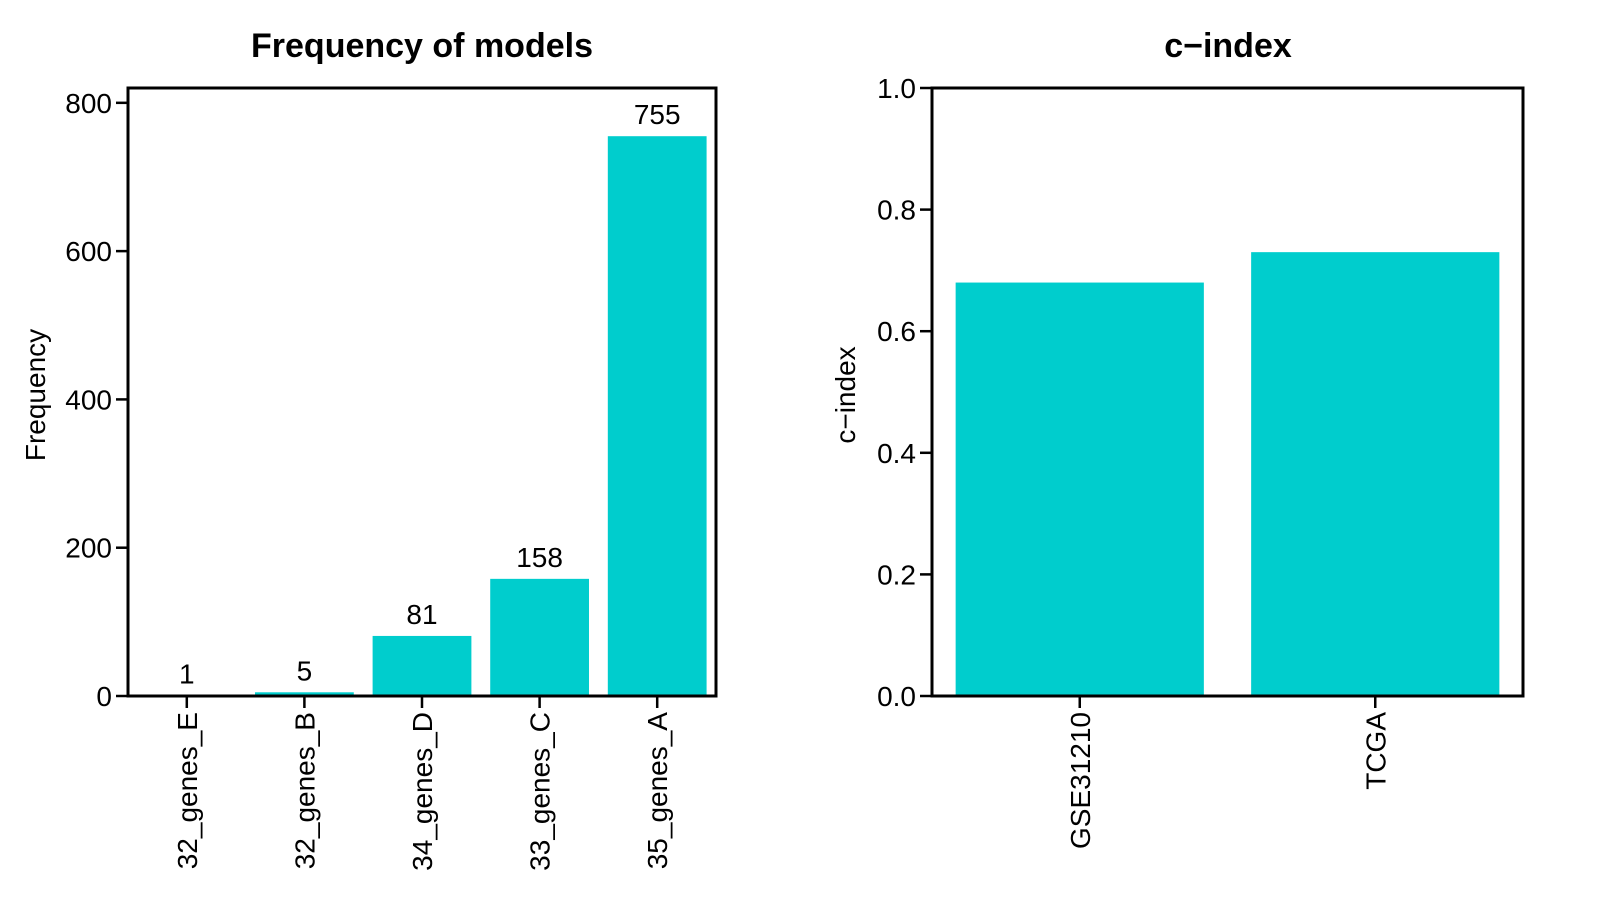  What do you see at coordinates (88, 251) in the screenshot?
I see `y-tick-label: 600` at bounding box center [88, 251].